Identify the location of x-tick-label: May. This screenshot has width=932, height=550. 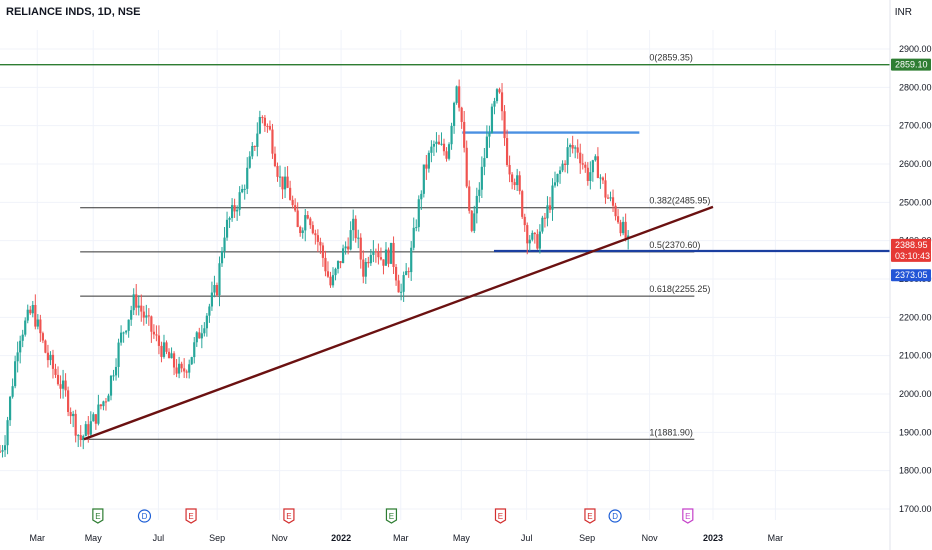
(462, 538).